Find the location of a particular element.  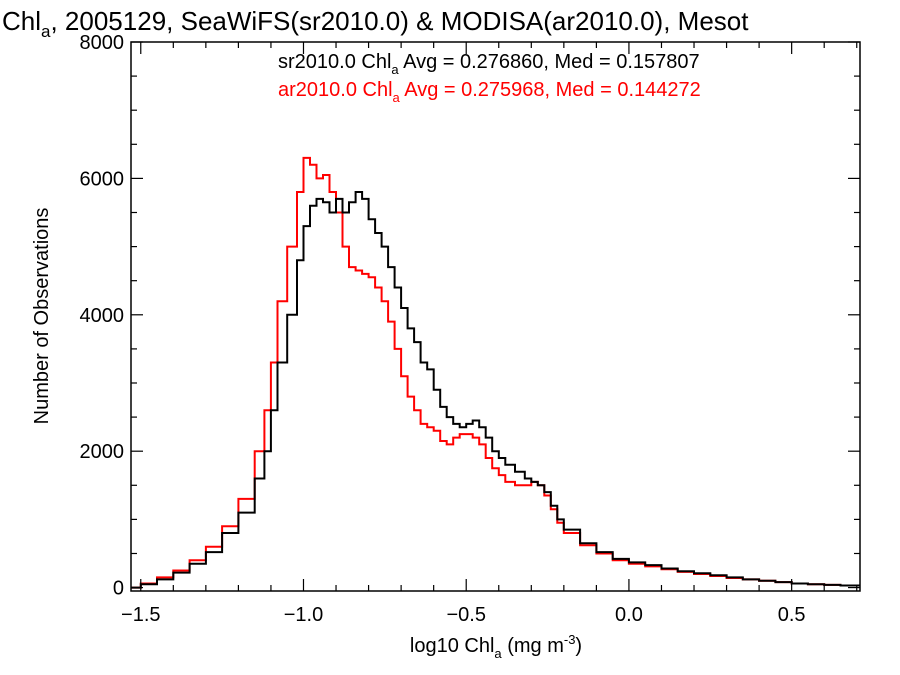

x-tick-label: −1.0 is located at coordinates (303, 615).